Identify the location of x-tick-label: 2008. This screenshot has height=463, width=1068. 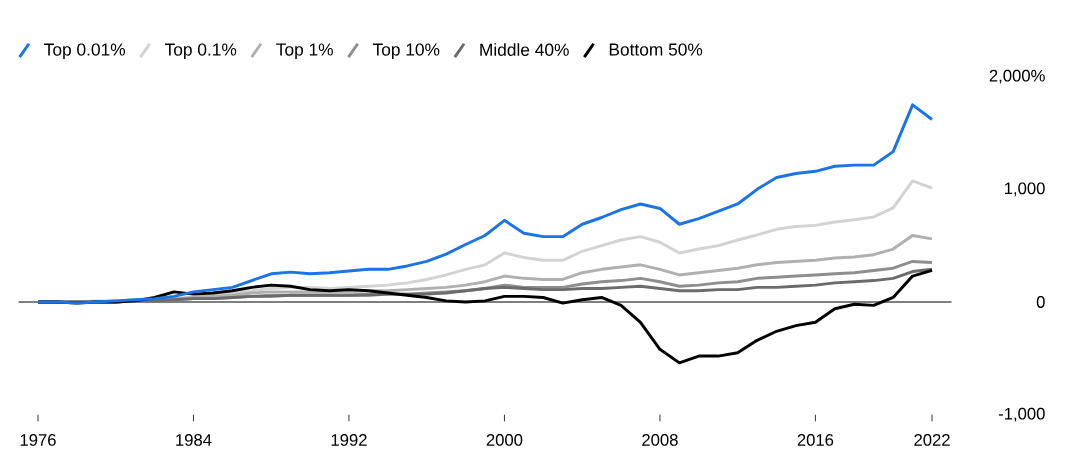
(660, 440).